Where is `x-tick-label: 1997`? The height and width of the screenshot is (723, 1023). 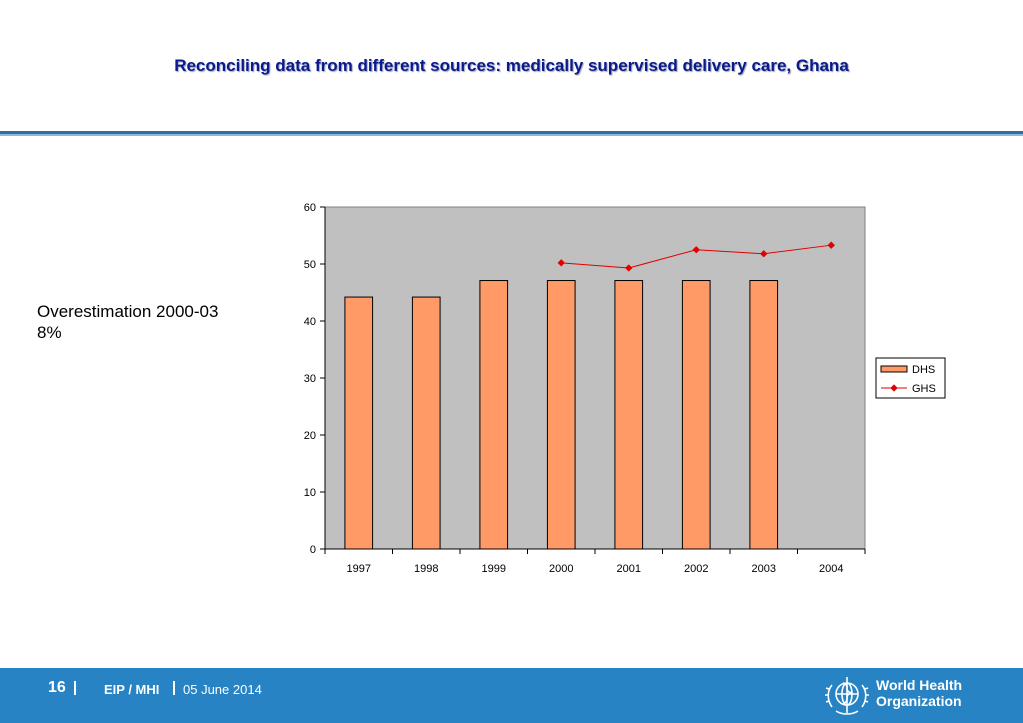
x-tick-label: 1997 is located at coordinates (359, 569).